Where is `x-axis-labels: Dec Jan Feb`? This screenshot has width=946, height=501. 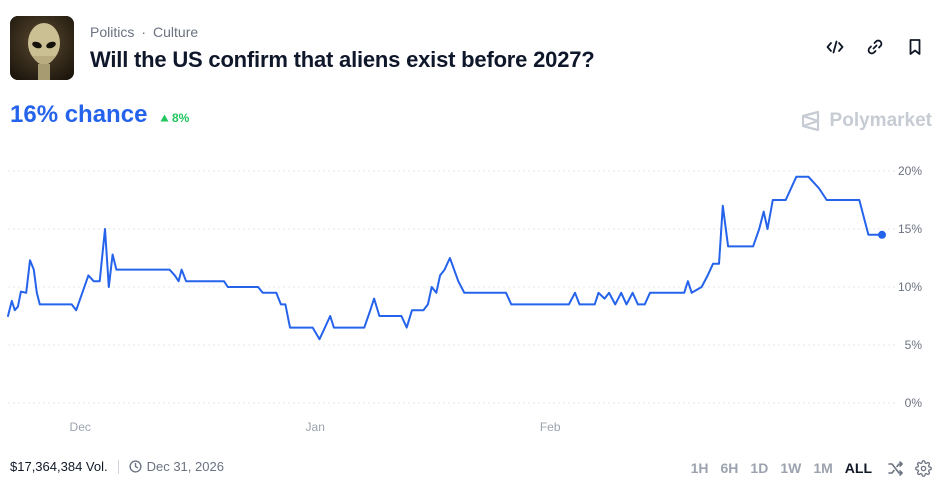
x-axis-labels: Dec Jan Feb is located at coordinates (315, 427).